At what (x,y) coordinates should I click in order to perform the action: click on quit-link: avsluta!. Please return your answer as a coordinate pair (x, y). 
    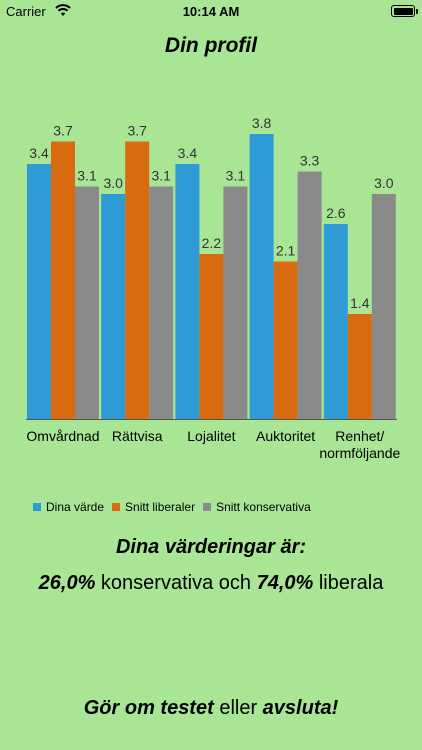
    Looking at the image, I should click on (300, 708).